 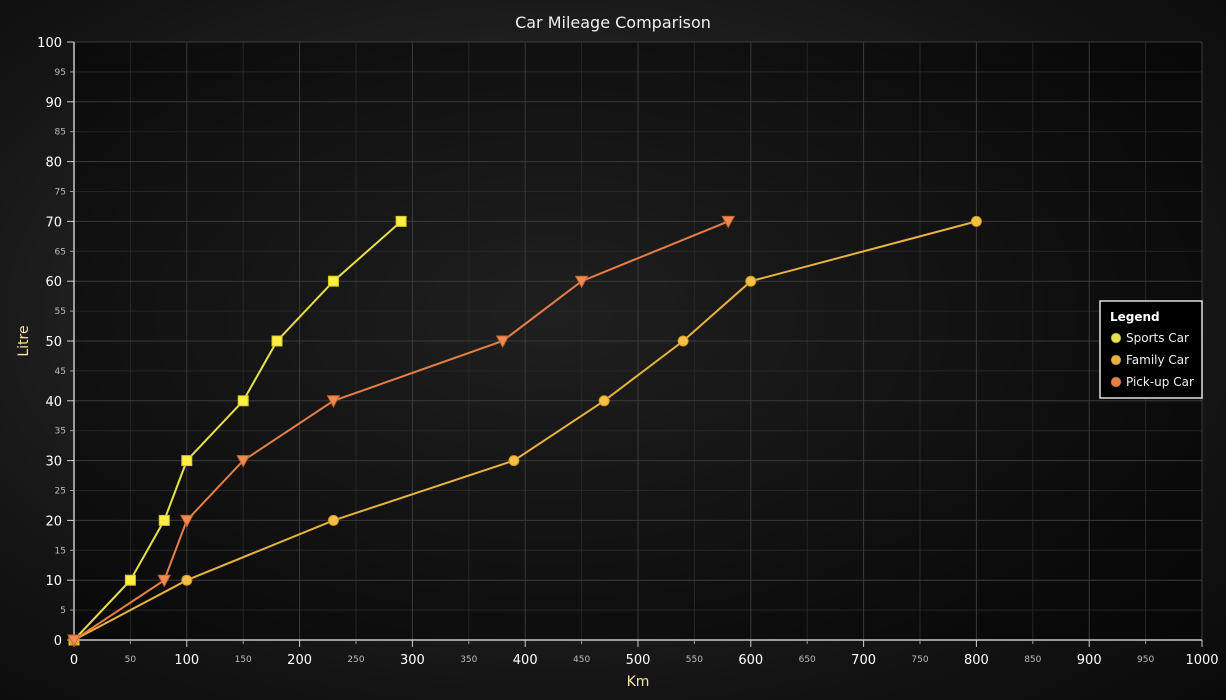 What do you see at coordinates (60, 372) in the screenshot?
I see `y-minor-tick-label: 45` at bounding box center [60, 372].